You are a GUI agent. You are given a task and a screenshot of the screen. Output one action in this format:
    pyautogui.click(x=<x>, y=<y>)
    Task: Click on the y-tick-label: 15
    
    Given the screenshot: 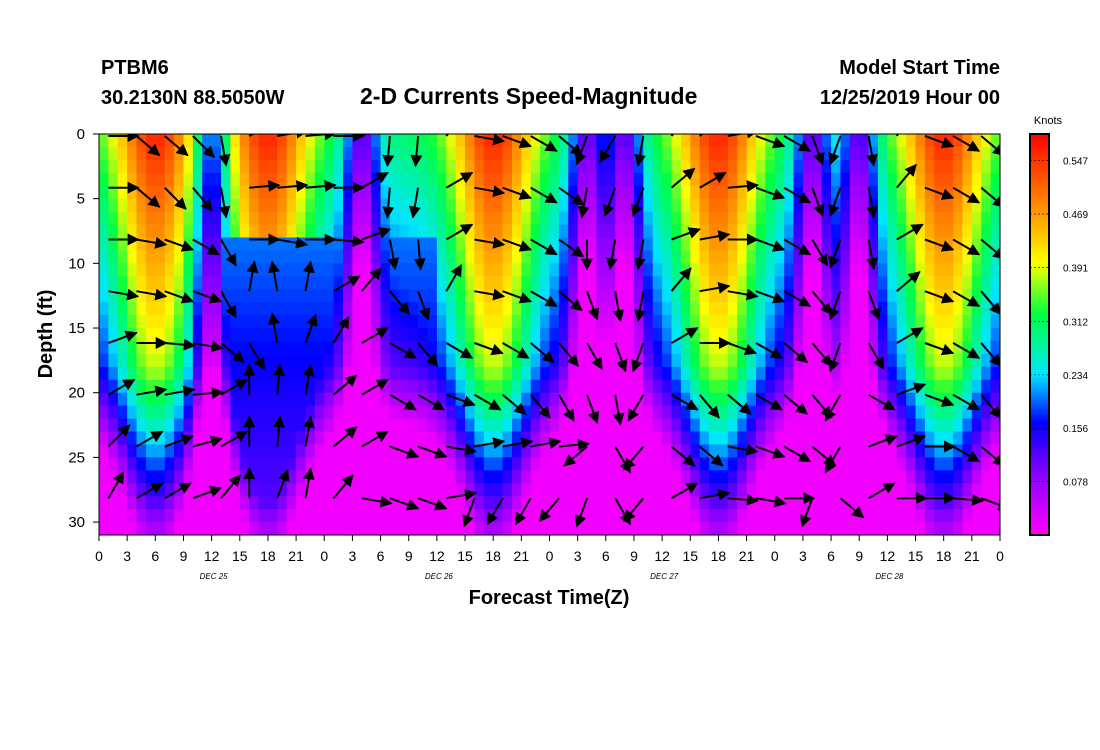 What is the action you would take?
    pyautogui.click(x=76, y=328)
    